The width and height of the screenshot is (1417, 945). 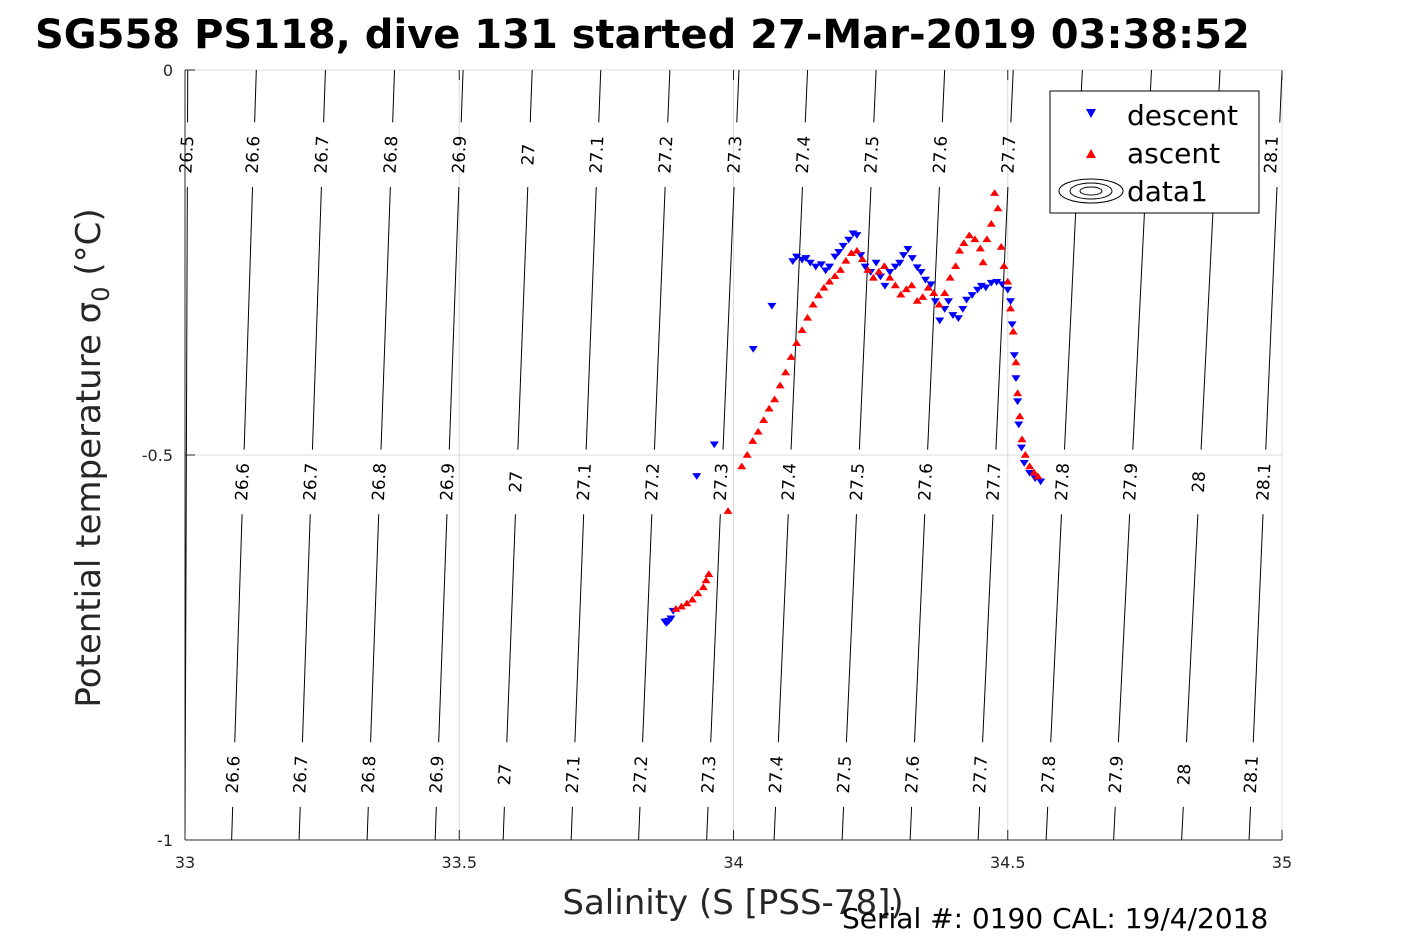 What do you see at coordinates (732, 903) in the screenshot?
I see `x-axis-label: Salinity (S [PSS-78])` at bounding box center [732, 903].